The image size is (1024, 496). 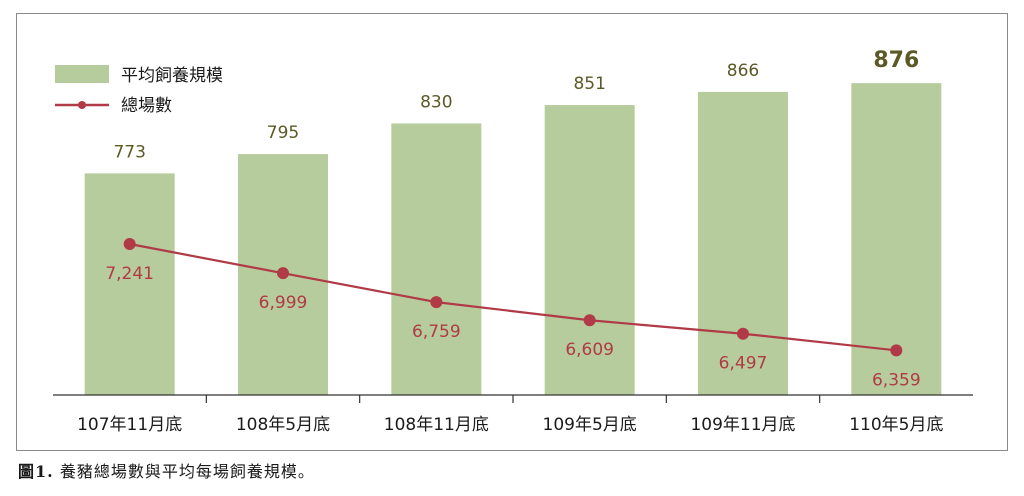 What do you see at coordinates (172, 76) in the screenshot?
I see `legend-bar-label: 平均飼養規模` at bounding box center [172, 76].